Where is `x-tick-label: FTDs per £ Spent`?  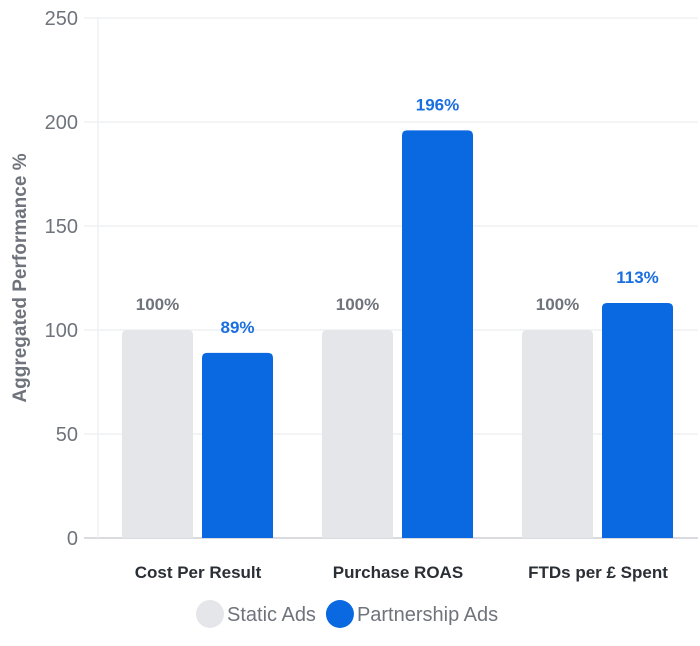 x-tick-label: FTDs per £ Spent is located at coordinates (598, 572).